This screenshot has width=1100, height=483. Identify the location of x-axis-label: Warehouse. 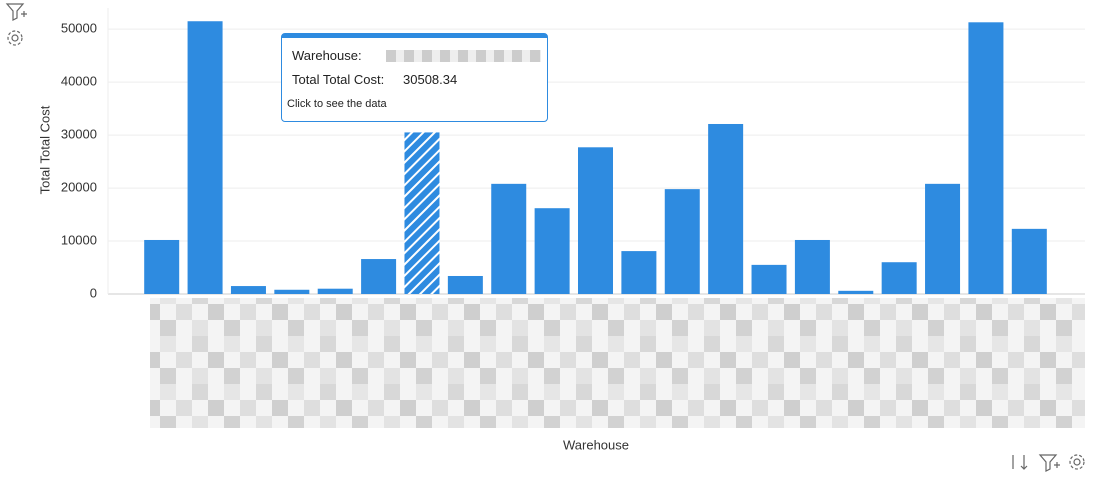
(596, 444).